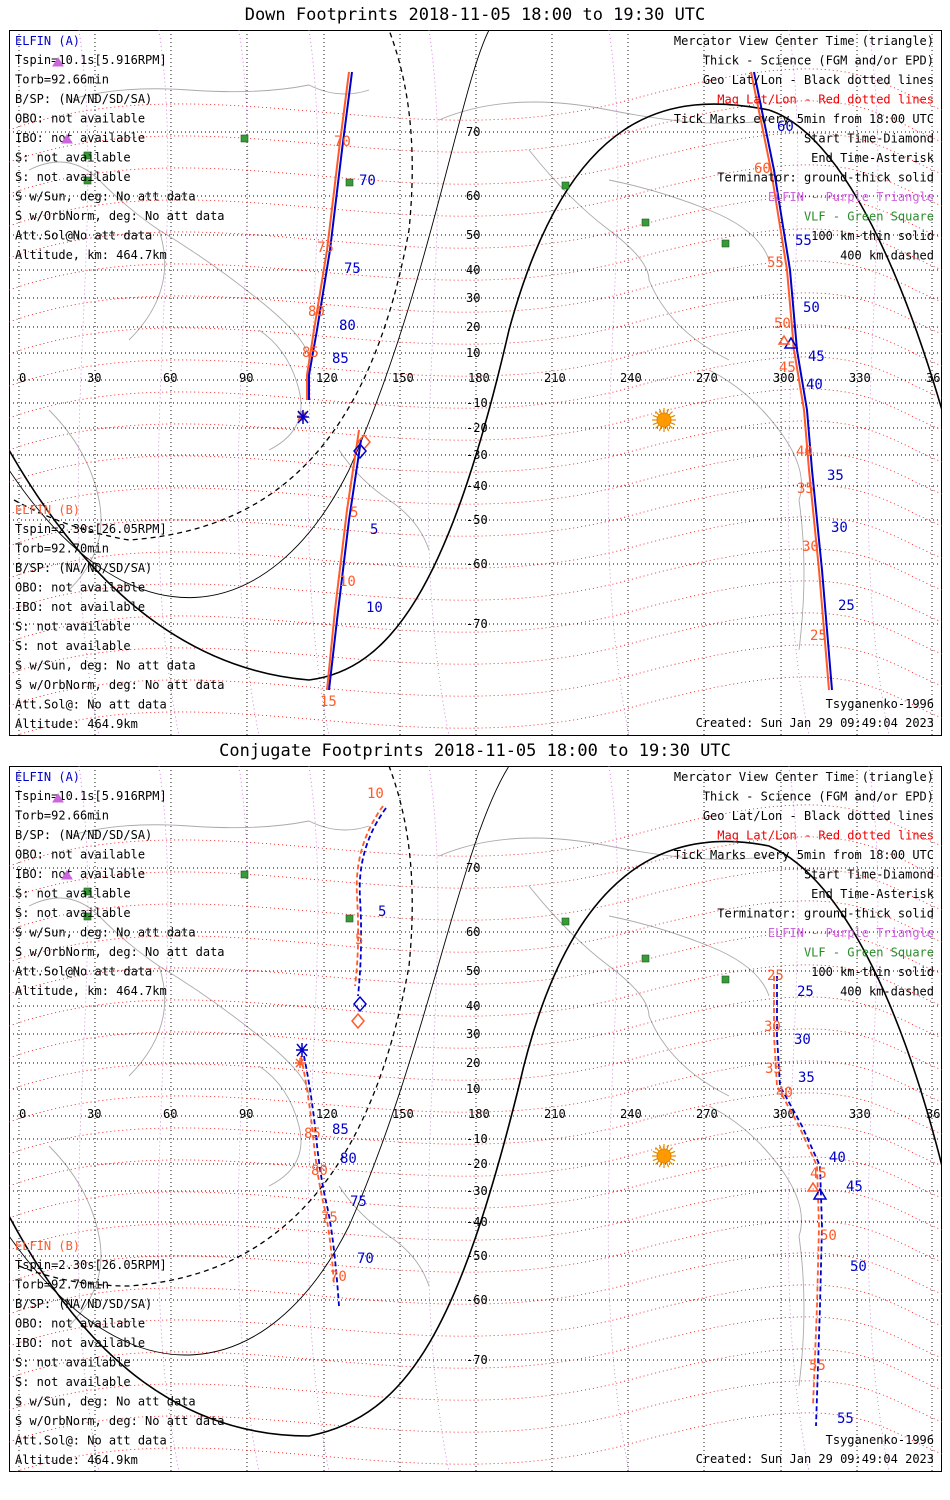 Image resolution: width=950 pixels, height=1500 pixels. What do you see at coordinates (58, 62) in the screenshot?
I see `elfin-purple-triangle` at bounding box center [58, 62].